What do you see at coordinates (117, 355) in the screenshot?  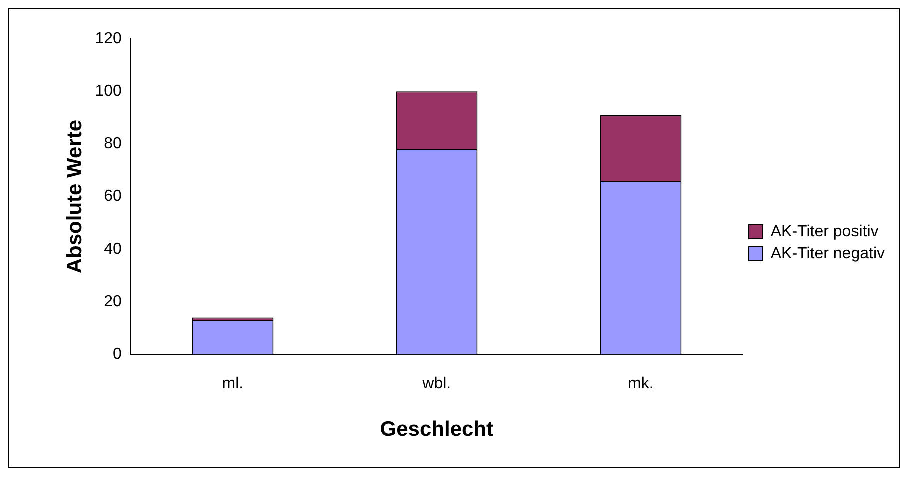 I see `y-tick-label: 0` at bounding box center [117, 355].